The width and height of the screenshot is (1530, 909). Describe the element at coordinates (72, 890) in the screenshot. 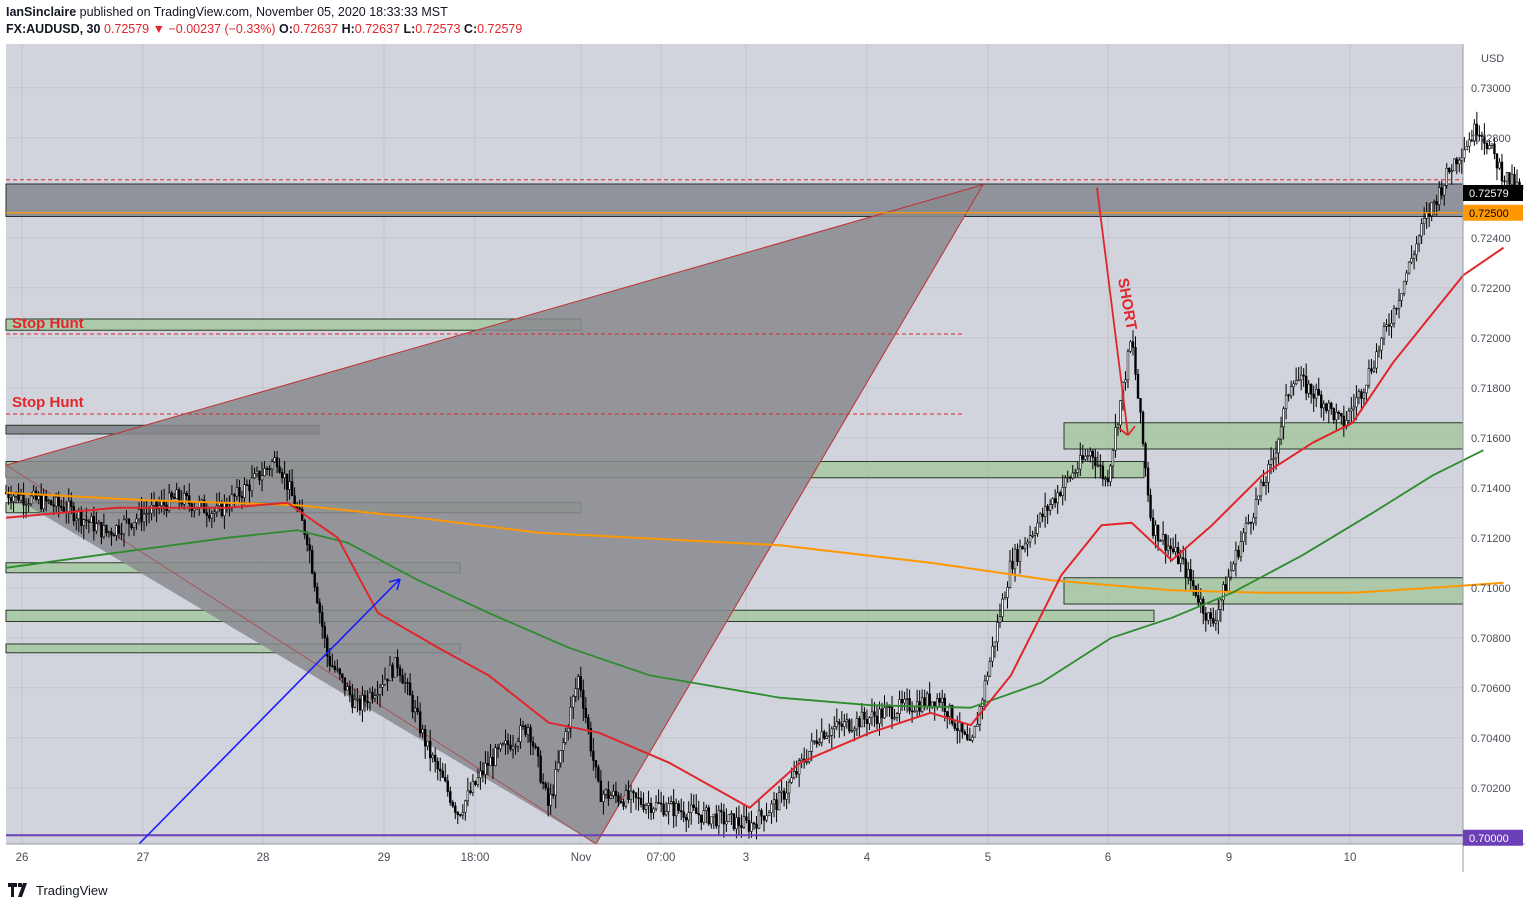

I see `footer-brand: TradingView` at that location.